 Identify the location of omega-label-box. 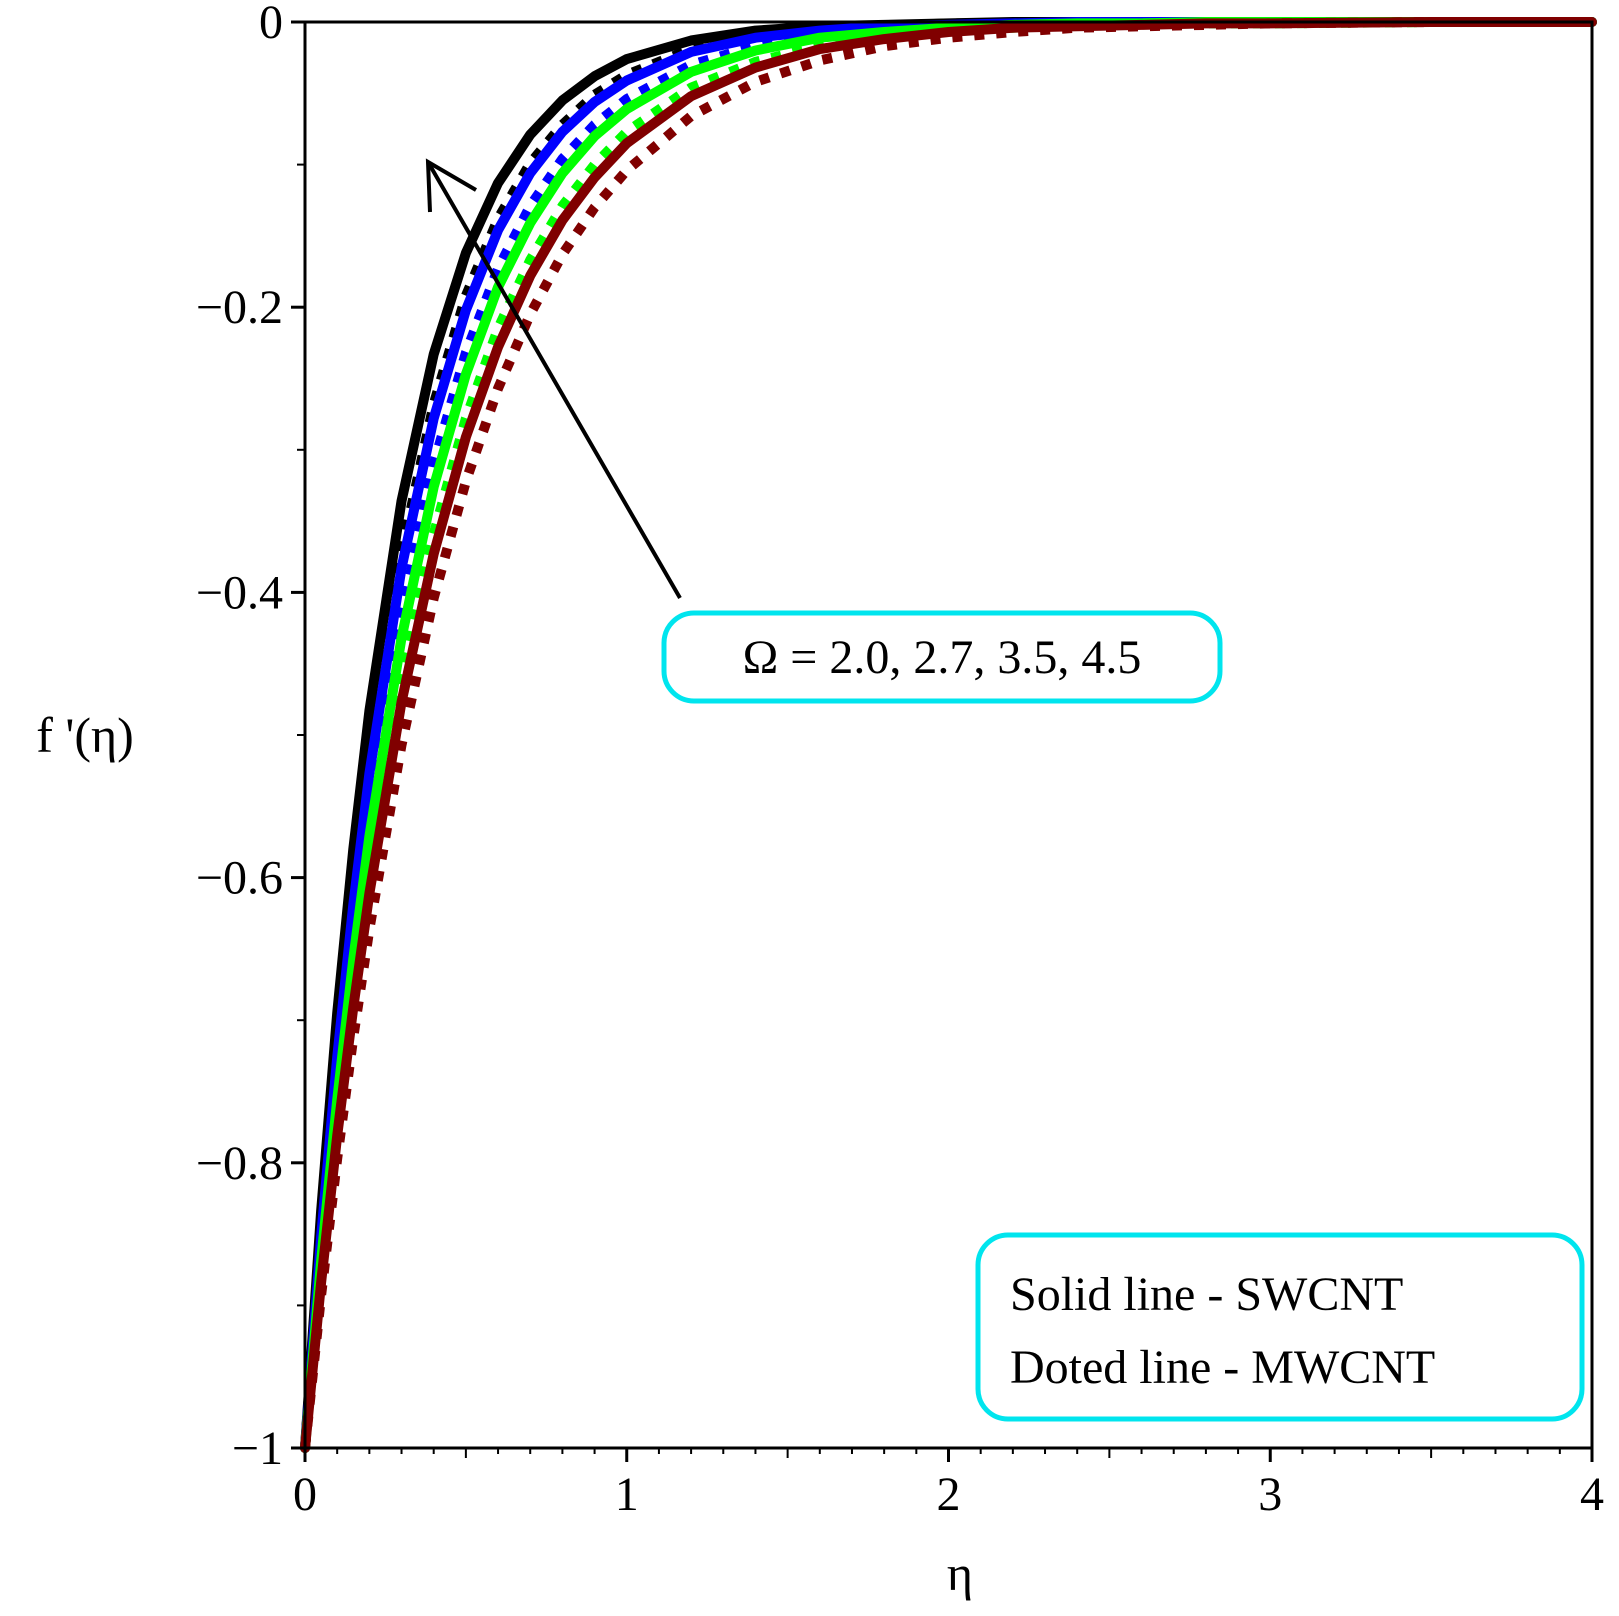
(942, 657).